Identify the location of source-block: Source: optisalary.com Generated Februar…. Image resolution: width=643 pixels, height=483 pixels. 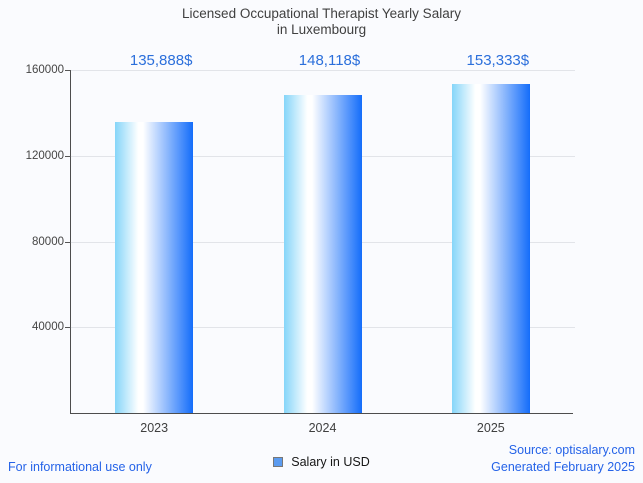
(563, 459).